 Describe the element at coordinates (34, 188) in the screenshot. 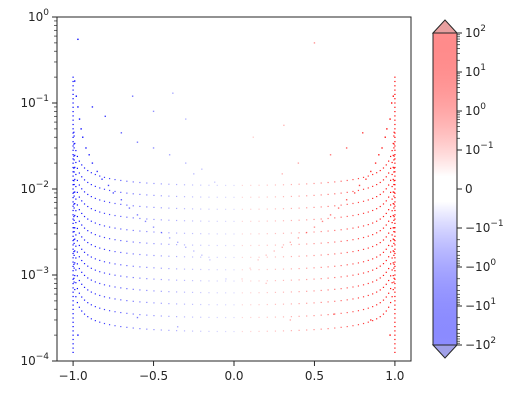

I see `y-tick-label: 10⁻²` at that location.